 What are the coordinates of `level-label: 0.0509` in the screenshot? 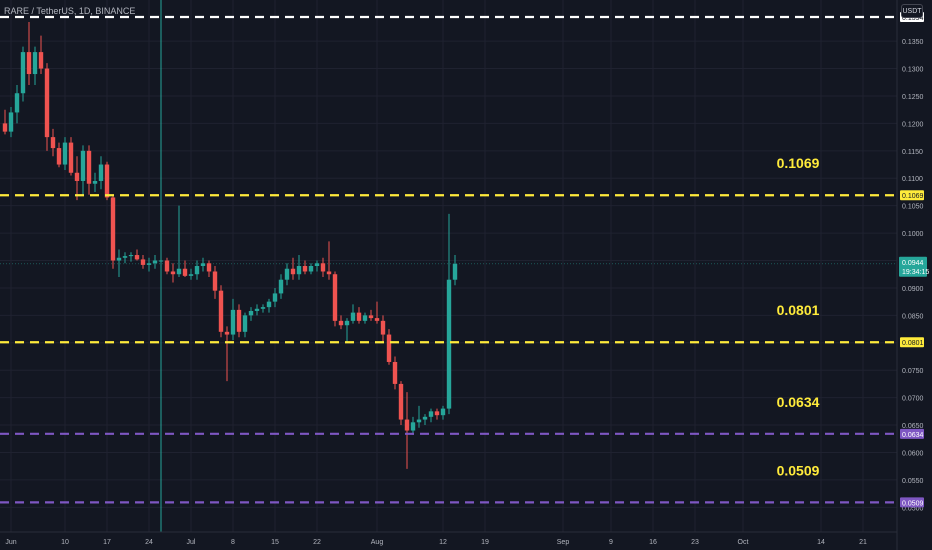 It's located at (798, 470).